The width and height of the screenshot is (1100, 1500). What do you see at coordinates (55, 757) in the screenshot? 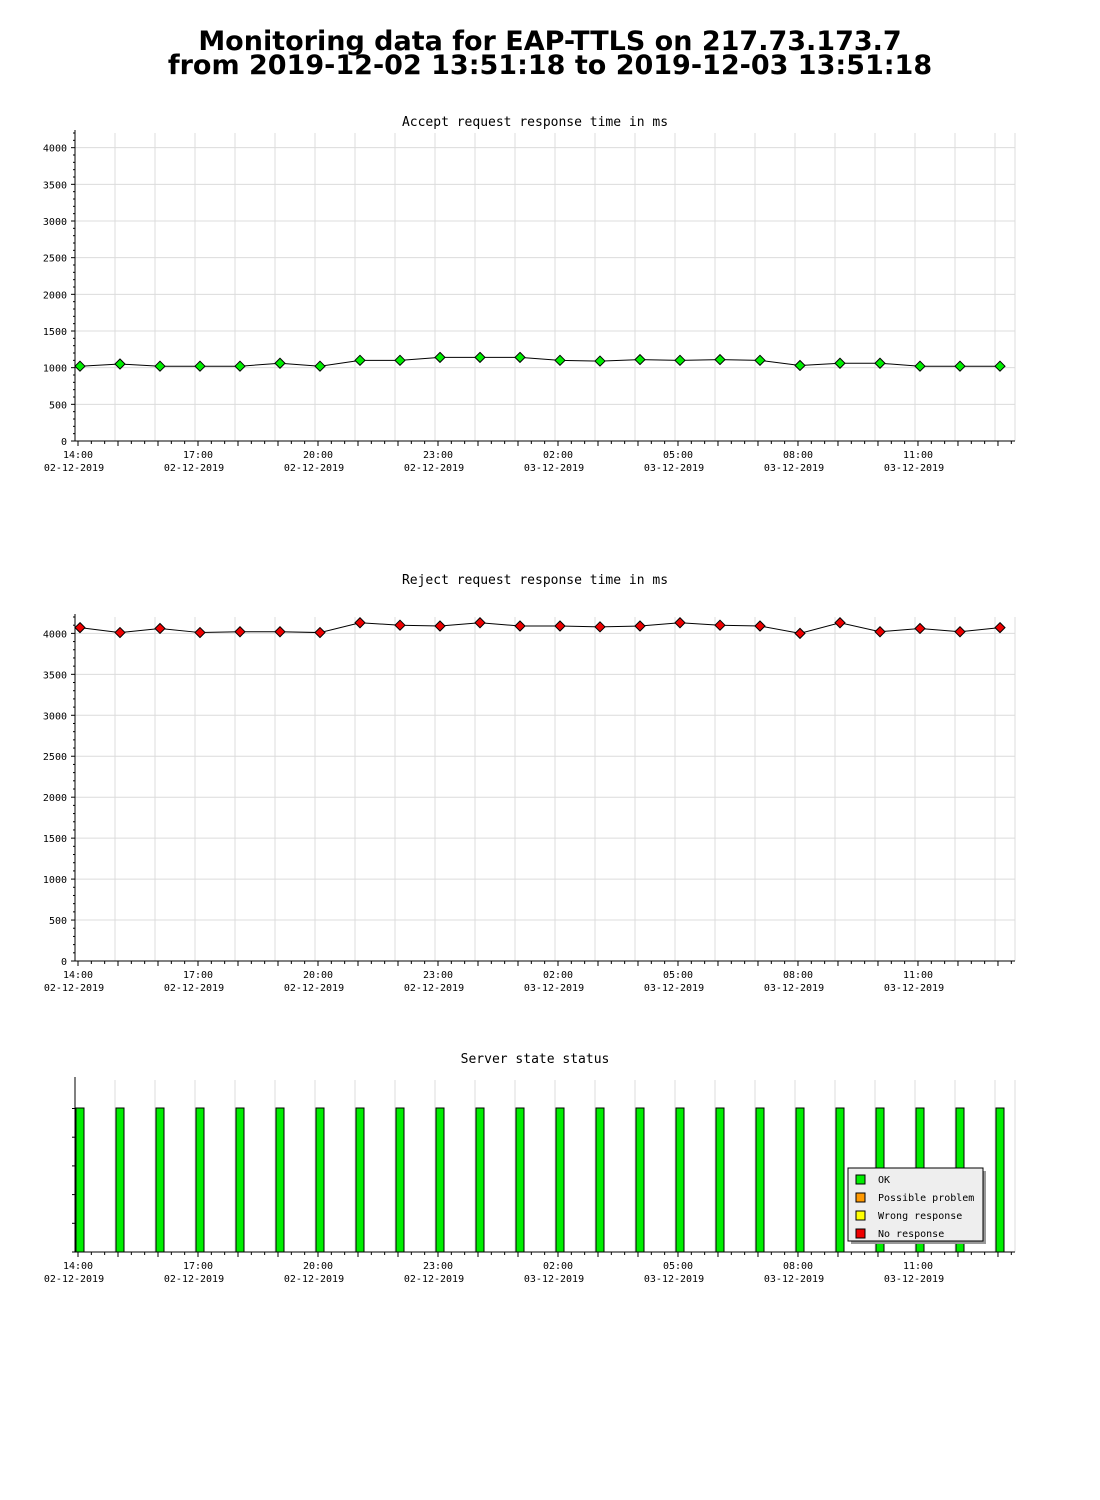
I see `reject-y-tick-label: 2500` at bounding box center [55, 757].